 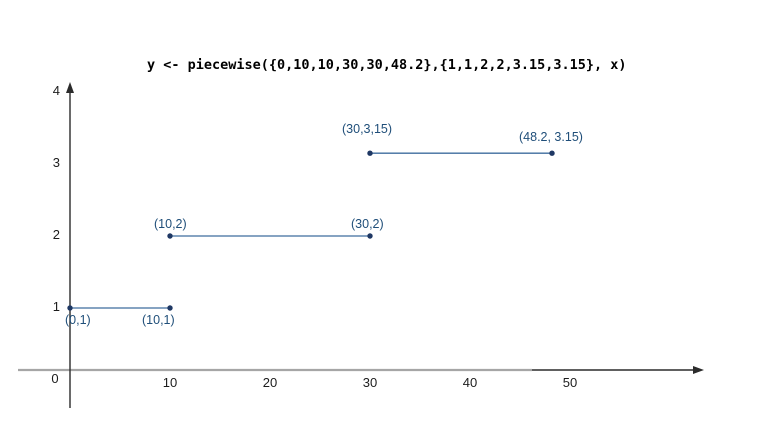 What do you see at coordinates (70, 87) in the screenshot?
I see `y-axis-arrow-icon` at bounding box center [70, 87].